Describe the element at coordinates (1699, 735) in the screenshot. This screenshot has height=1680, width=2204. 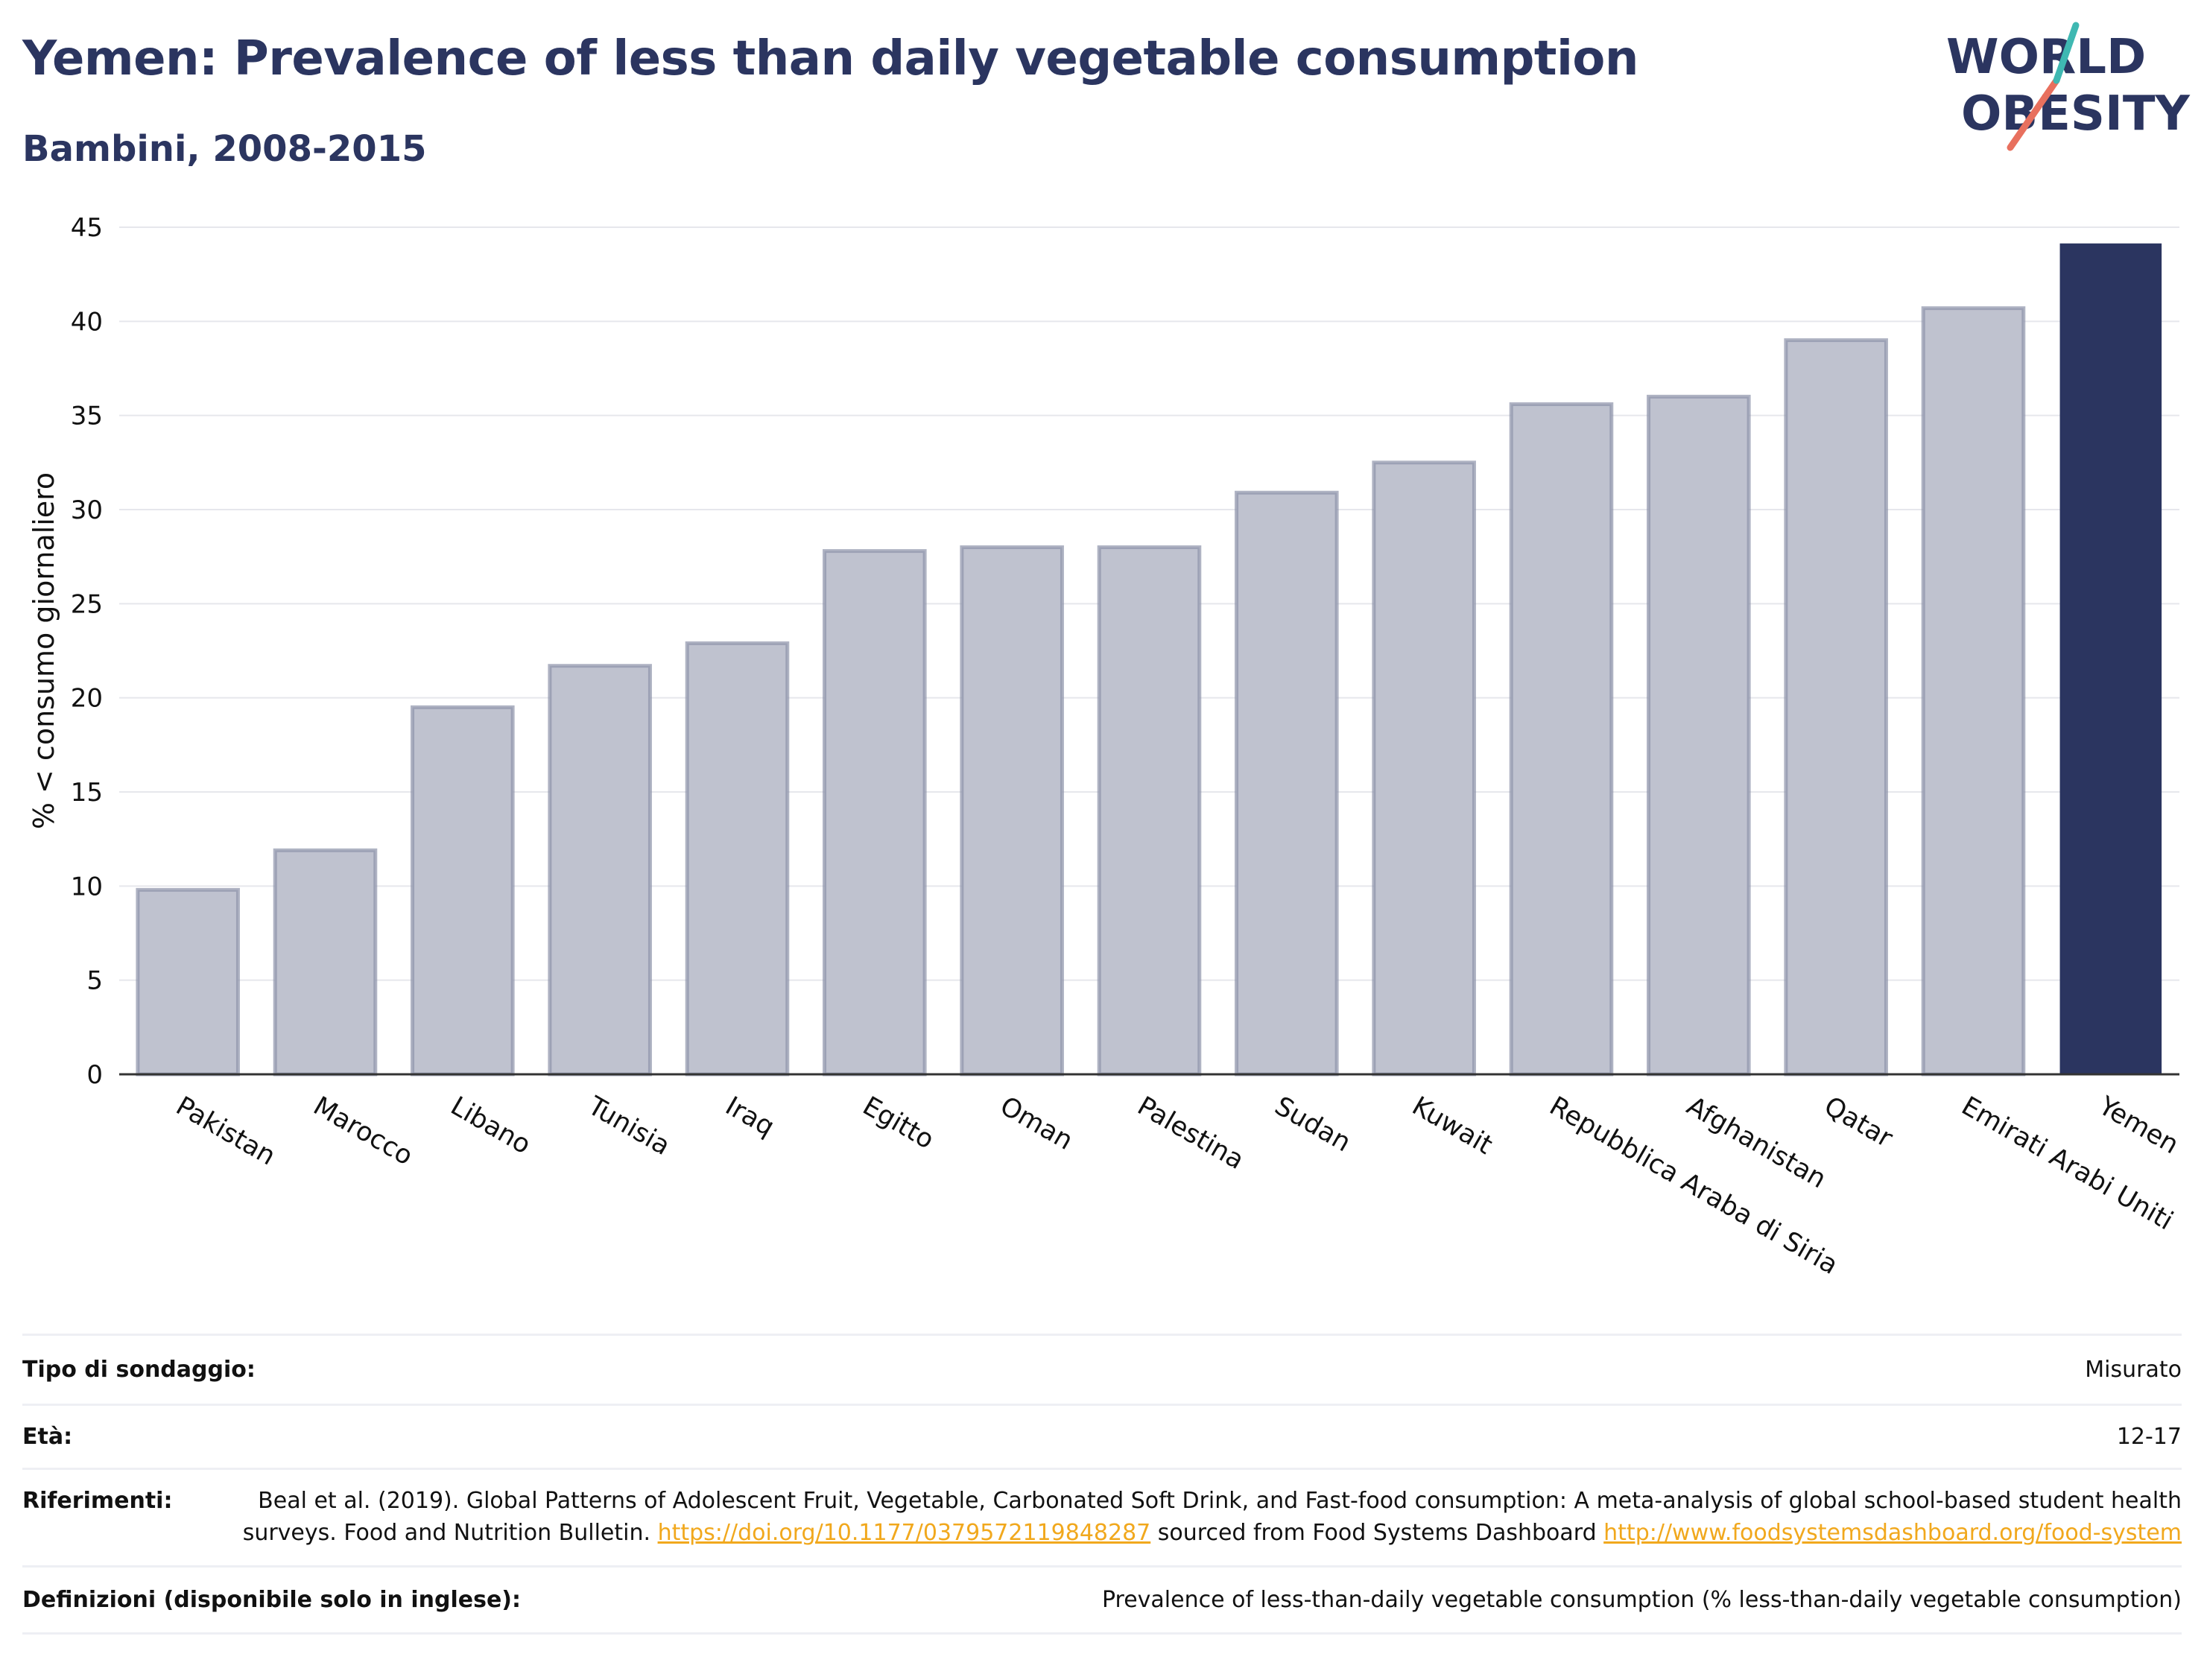
I see `bar-afghanistan` at that location.